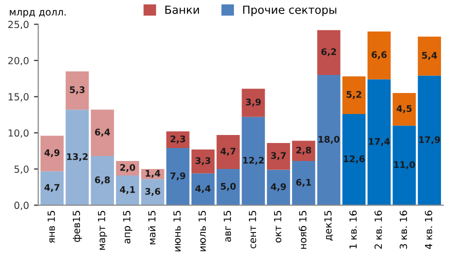 This screenshot has width=450, height=270. I want to click on data-label: 3,6, so click(152, 192).